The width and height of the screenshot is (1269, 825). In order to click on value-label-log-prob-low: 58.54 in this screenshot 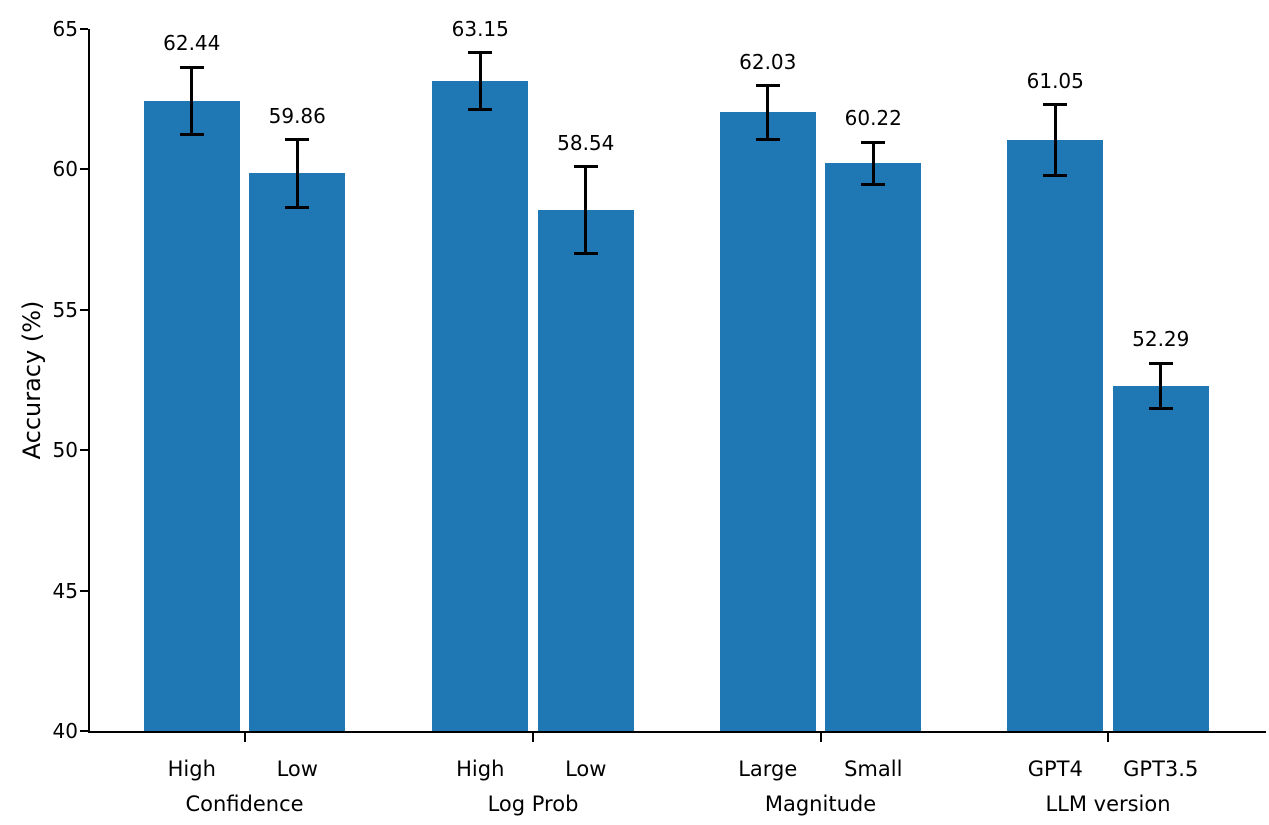, I will do `click(586, 142)`.